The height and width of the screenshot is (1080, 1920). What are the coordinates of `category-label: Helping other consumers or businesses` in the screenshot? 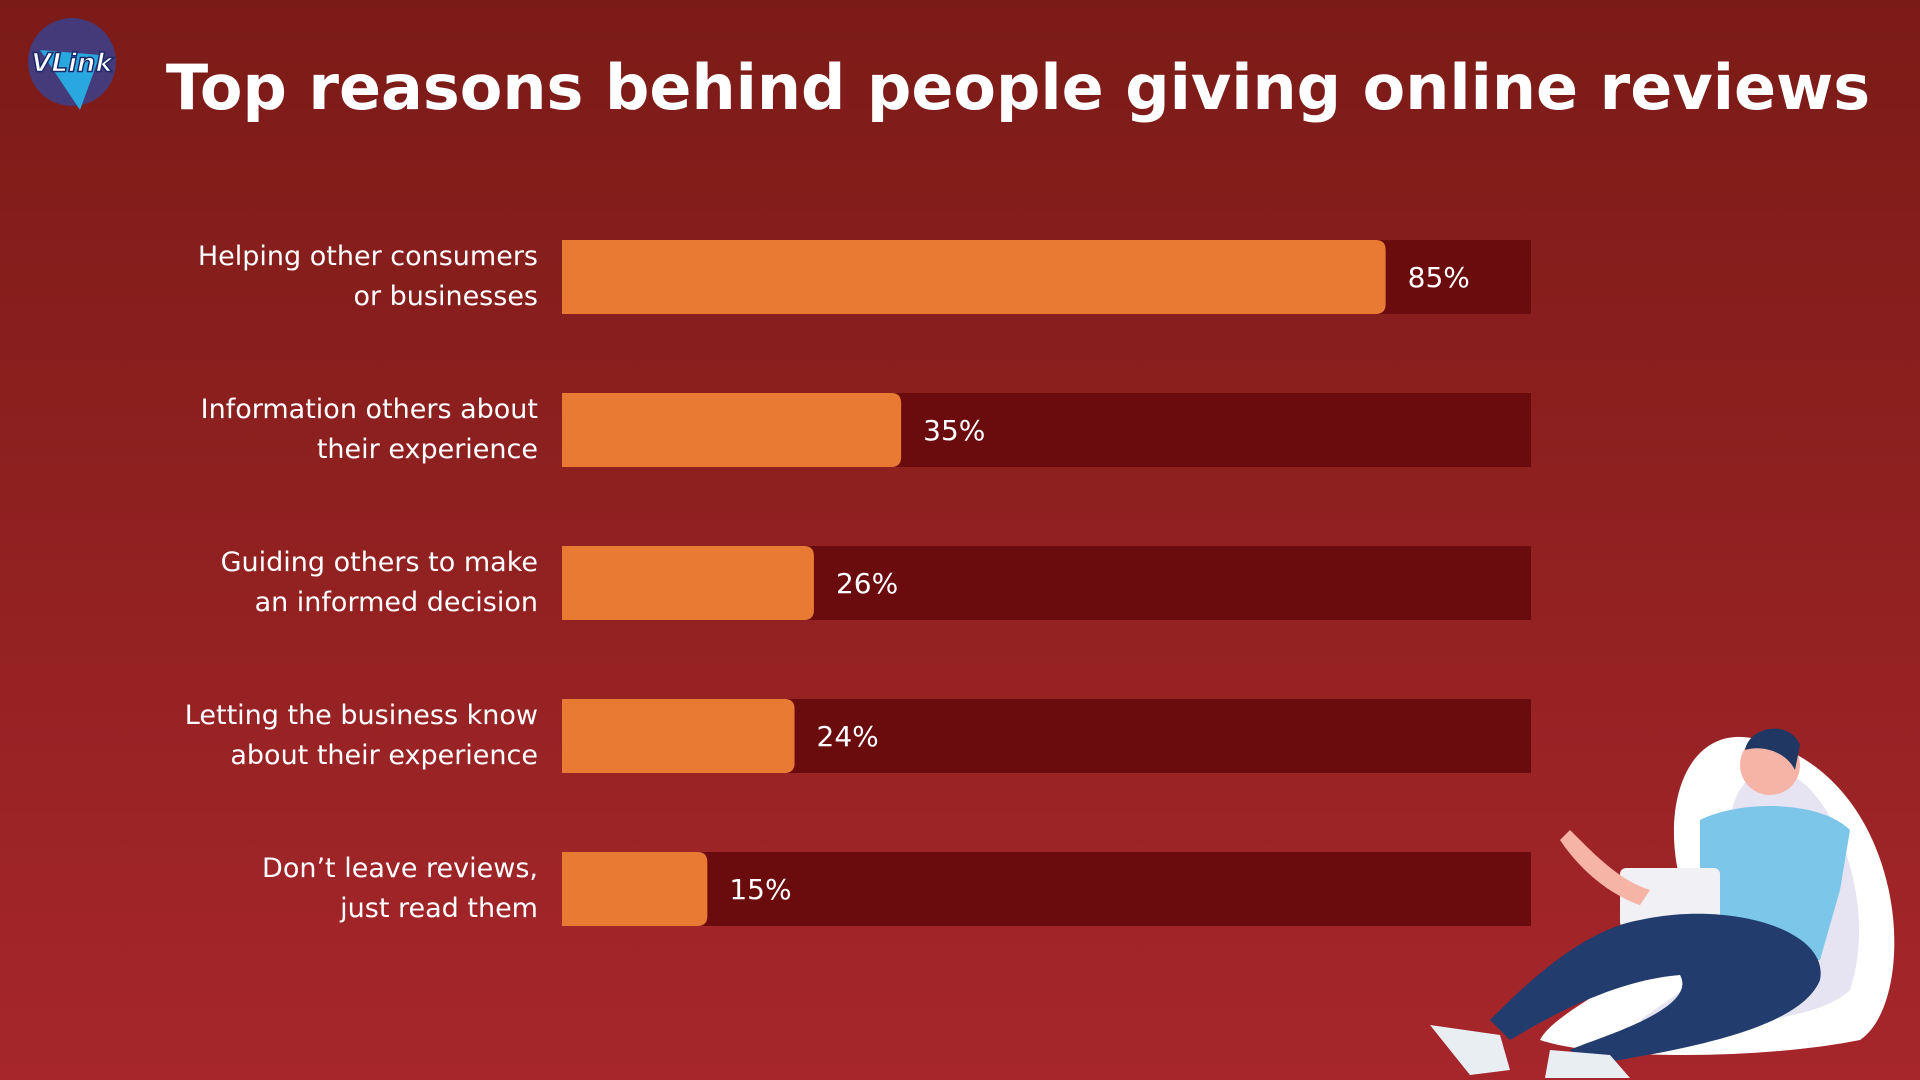 It's located at (368, 276).